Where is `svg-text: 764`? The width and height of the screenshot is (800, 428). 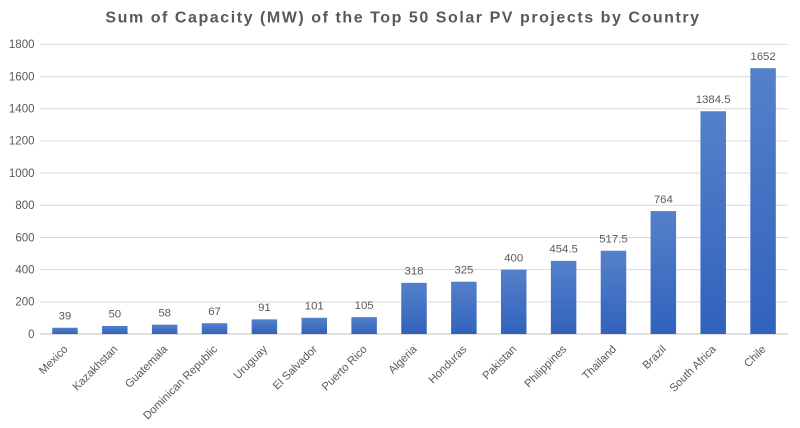 svg-text: 764 is located at coordinates (663, 200).